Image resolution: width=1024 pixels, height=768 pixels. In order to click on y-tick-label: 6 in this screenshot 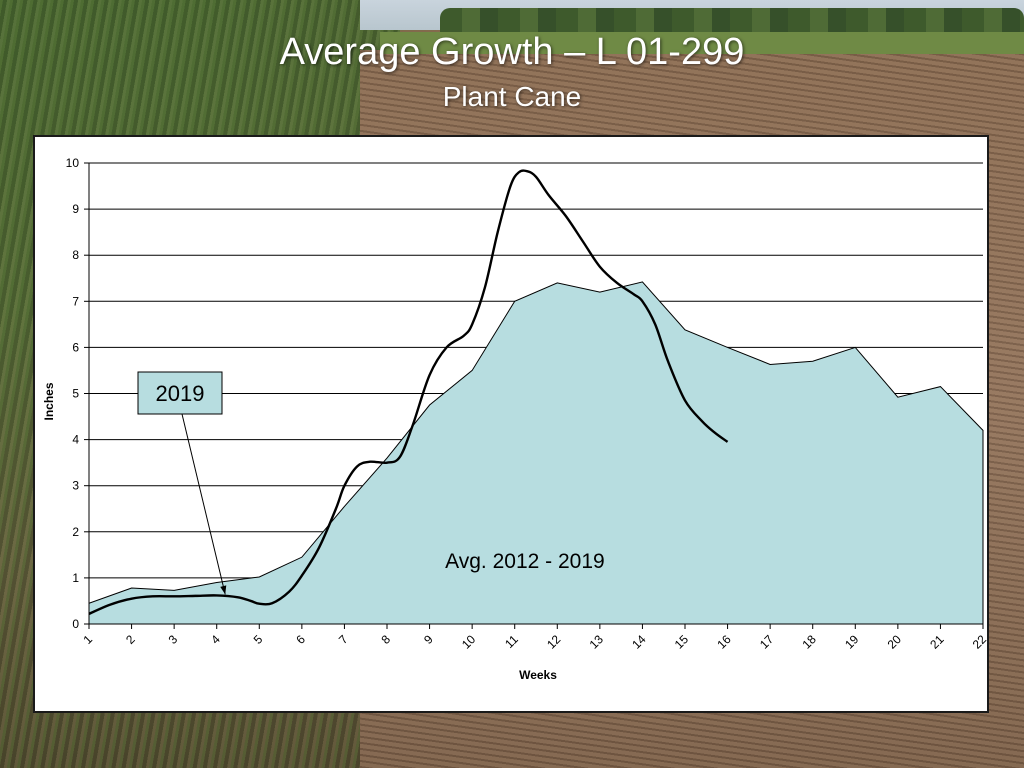, I will do `click(75, 347)`.